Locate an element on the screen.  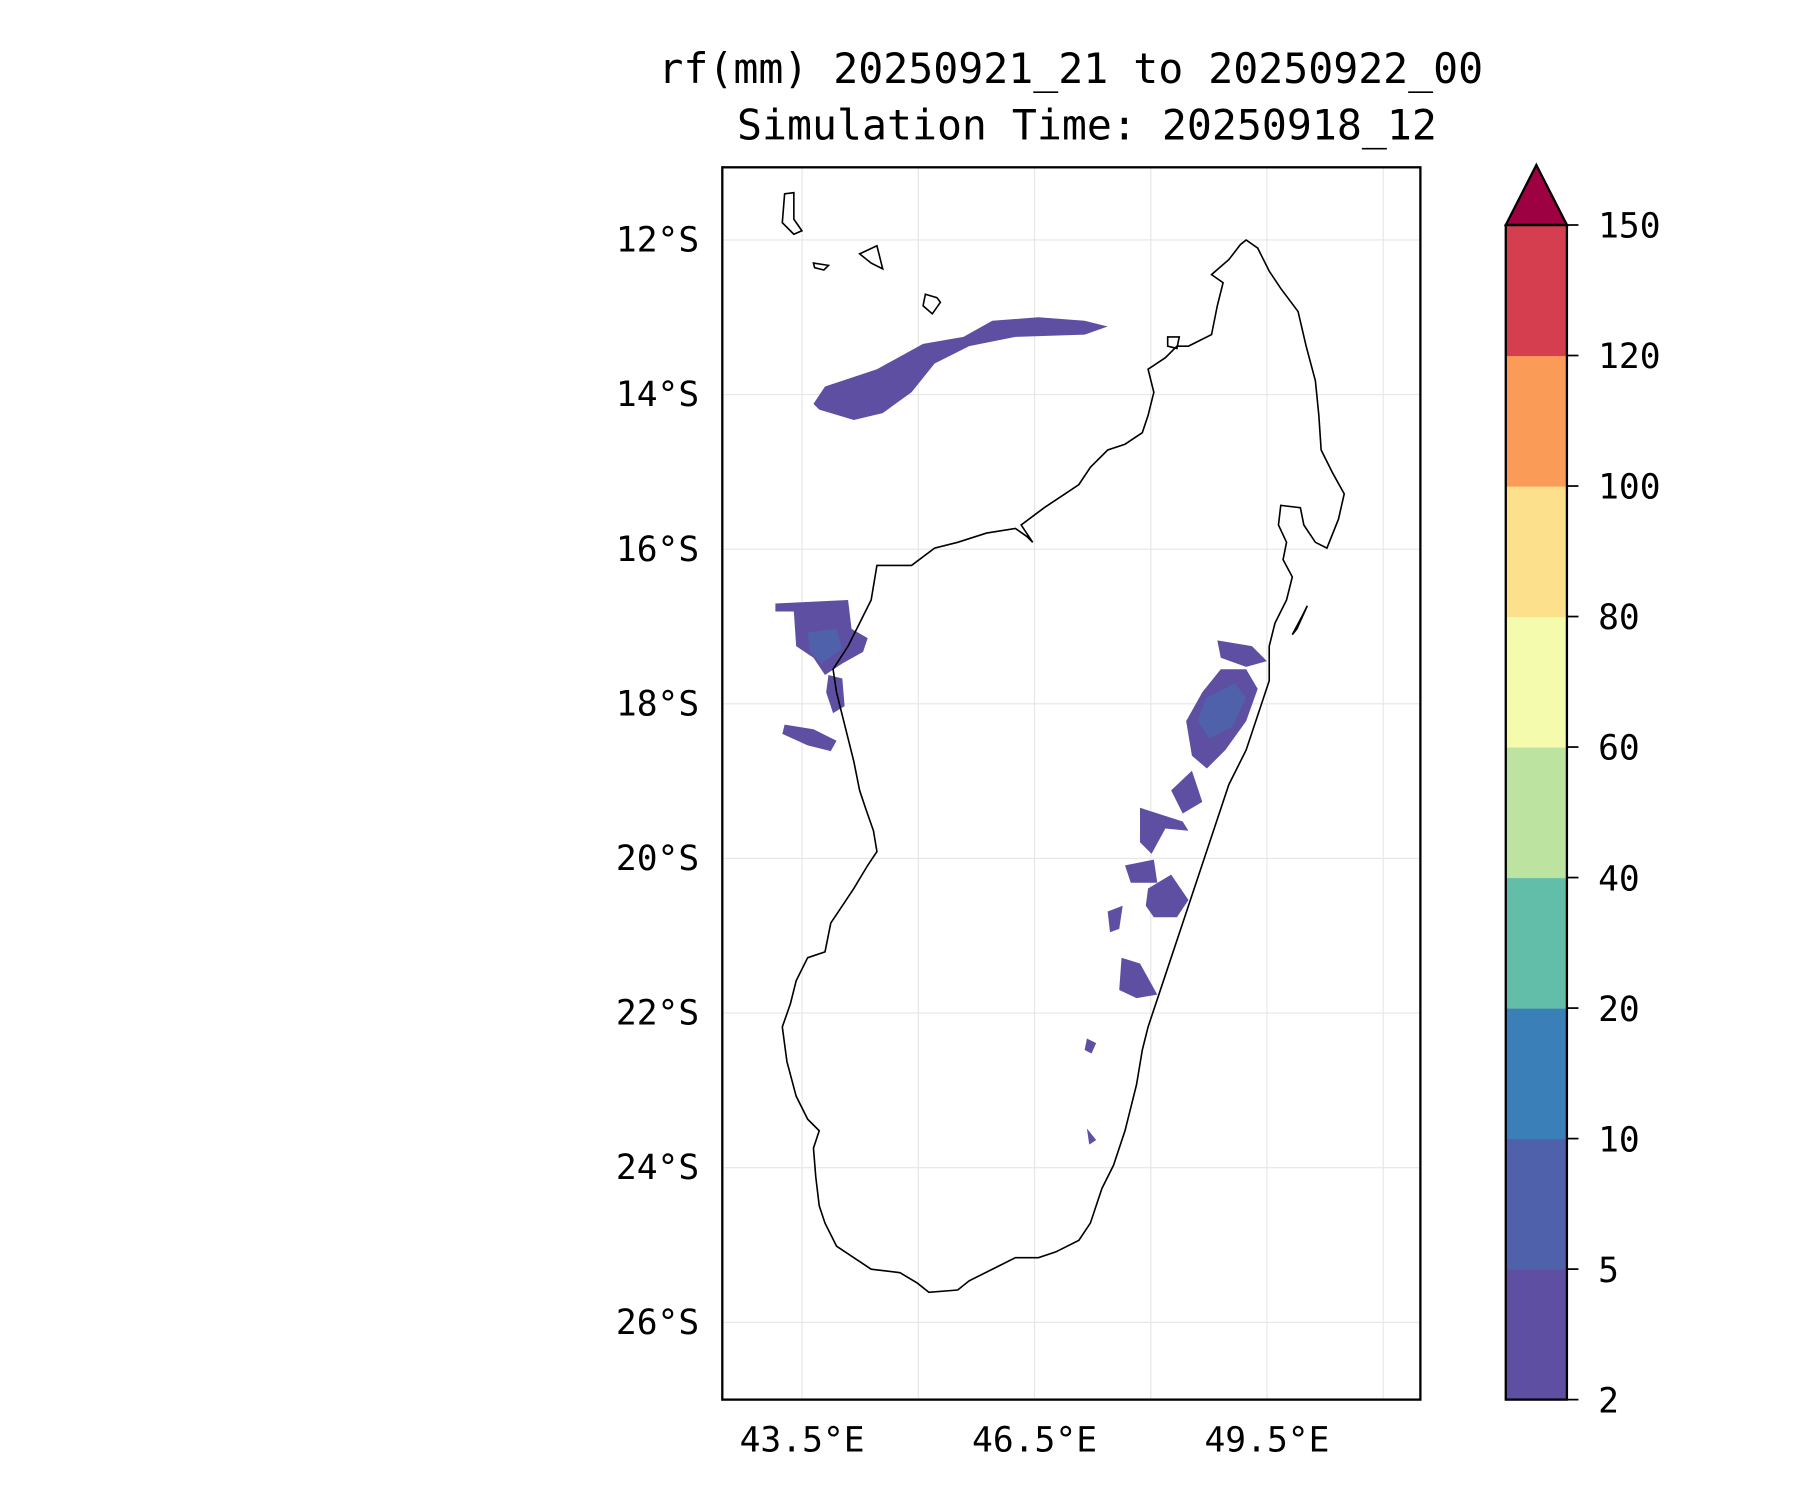
island-grande-comore is located at coordinates (792, 213).